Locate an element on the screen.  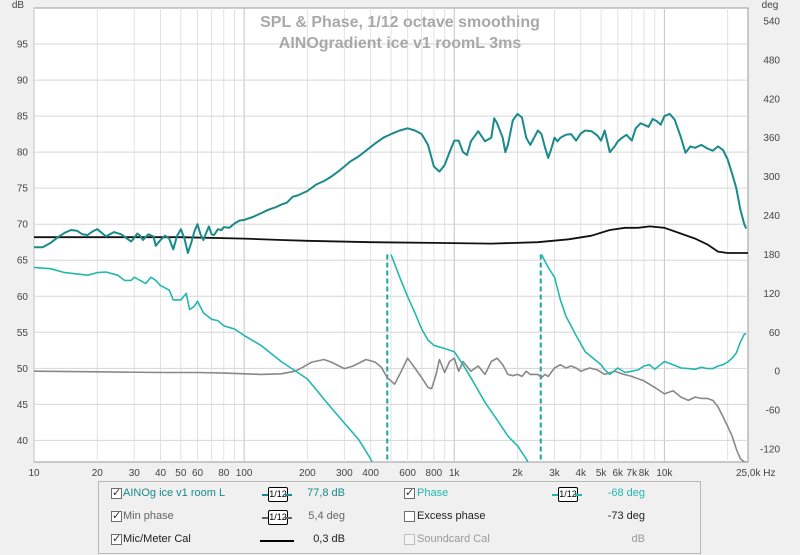
y-left-tick-label: 75 is located at coordinates (23, 189).